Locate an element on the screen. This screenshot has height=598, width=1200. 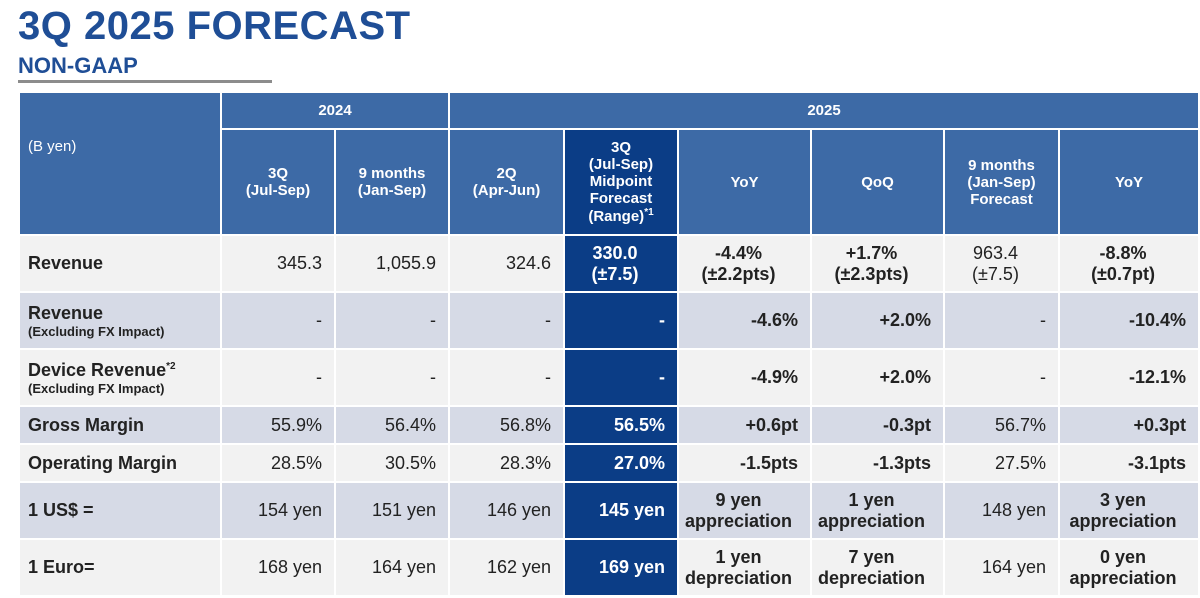
row-label: 1 US$ = is located at coordinates (120, 510).